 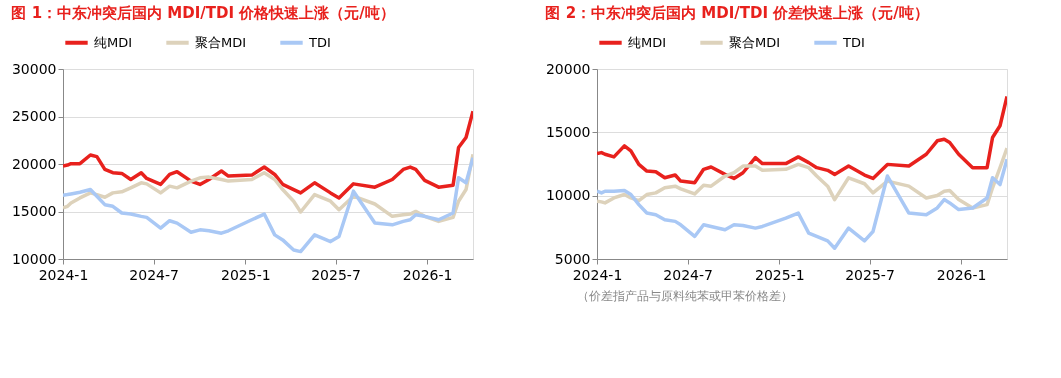 What do you see at coordinates (34, 68) in the screenshot?
I see `y-tick-label: 30000` at bounding box center [34, 68].